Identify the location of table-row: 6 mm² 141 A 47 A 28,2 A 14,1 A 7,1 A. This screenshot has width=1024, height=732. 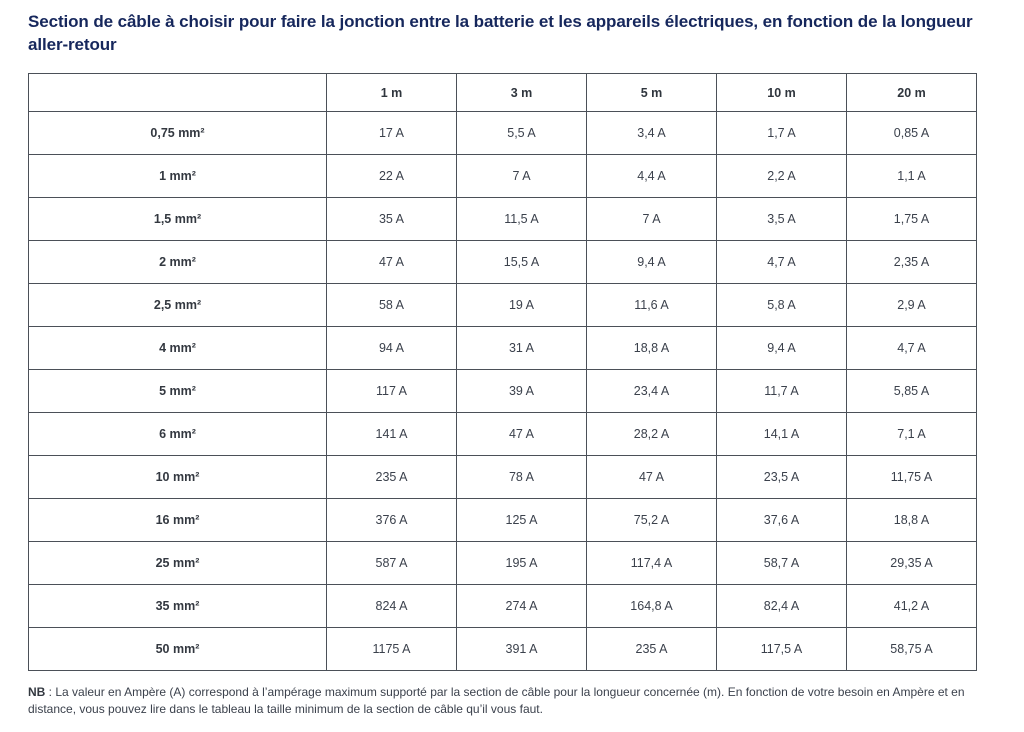
(502, 434).